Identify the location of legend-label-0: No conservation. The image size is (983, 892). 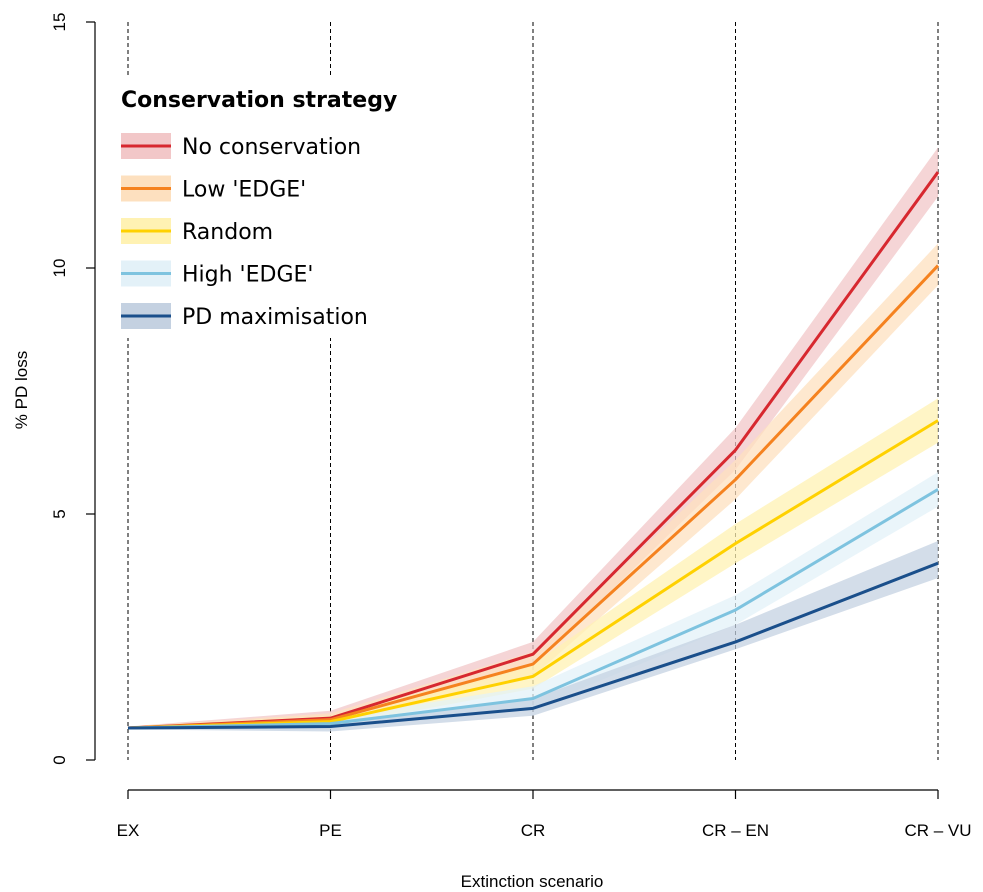
(271, 147).